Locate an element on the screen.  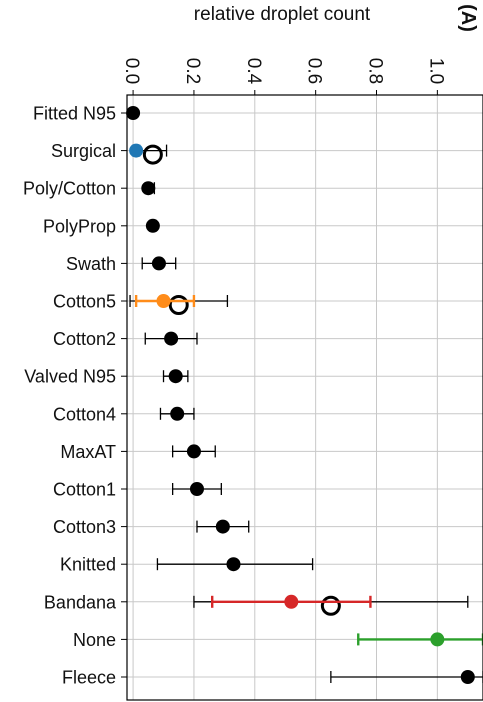
category-label: Cotton5 is located at coordinates (84, 302).